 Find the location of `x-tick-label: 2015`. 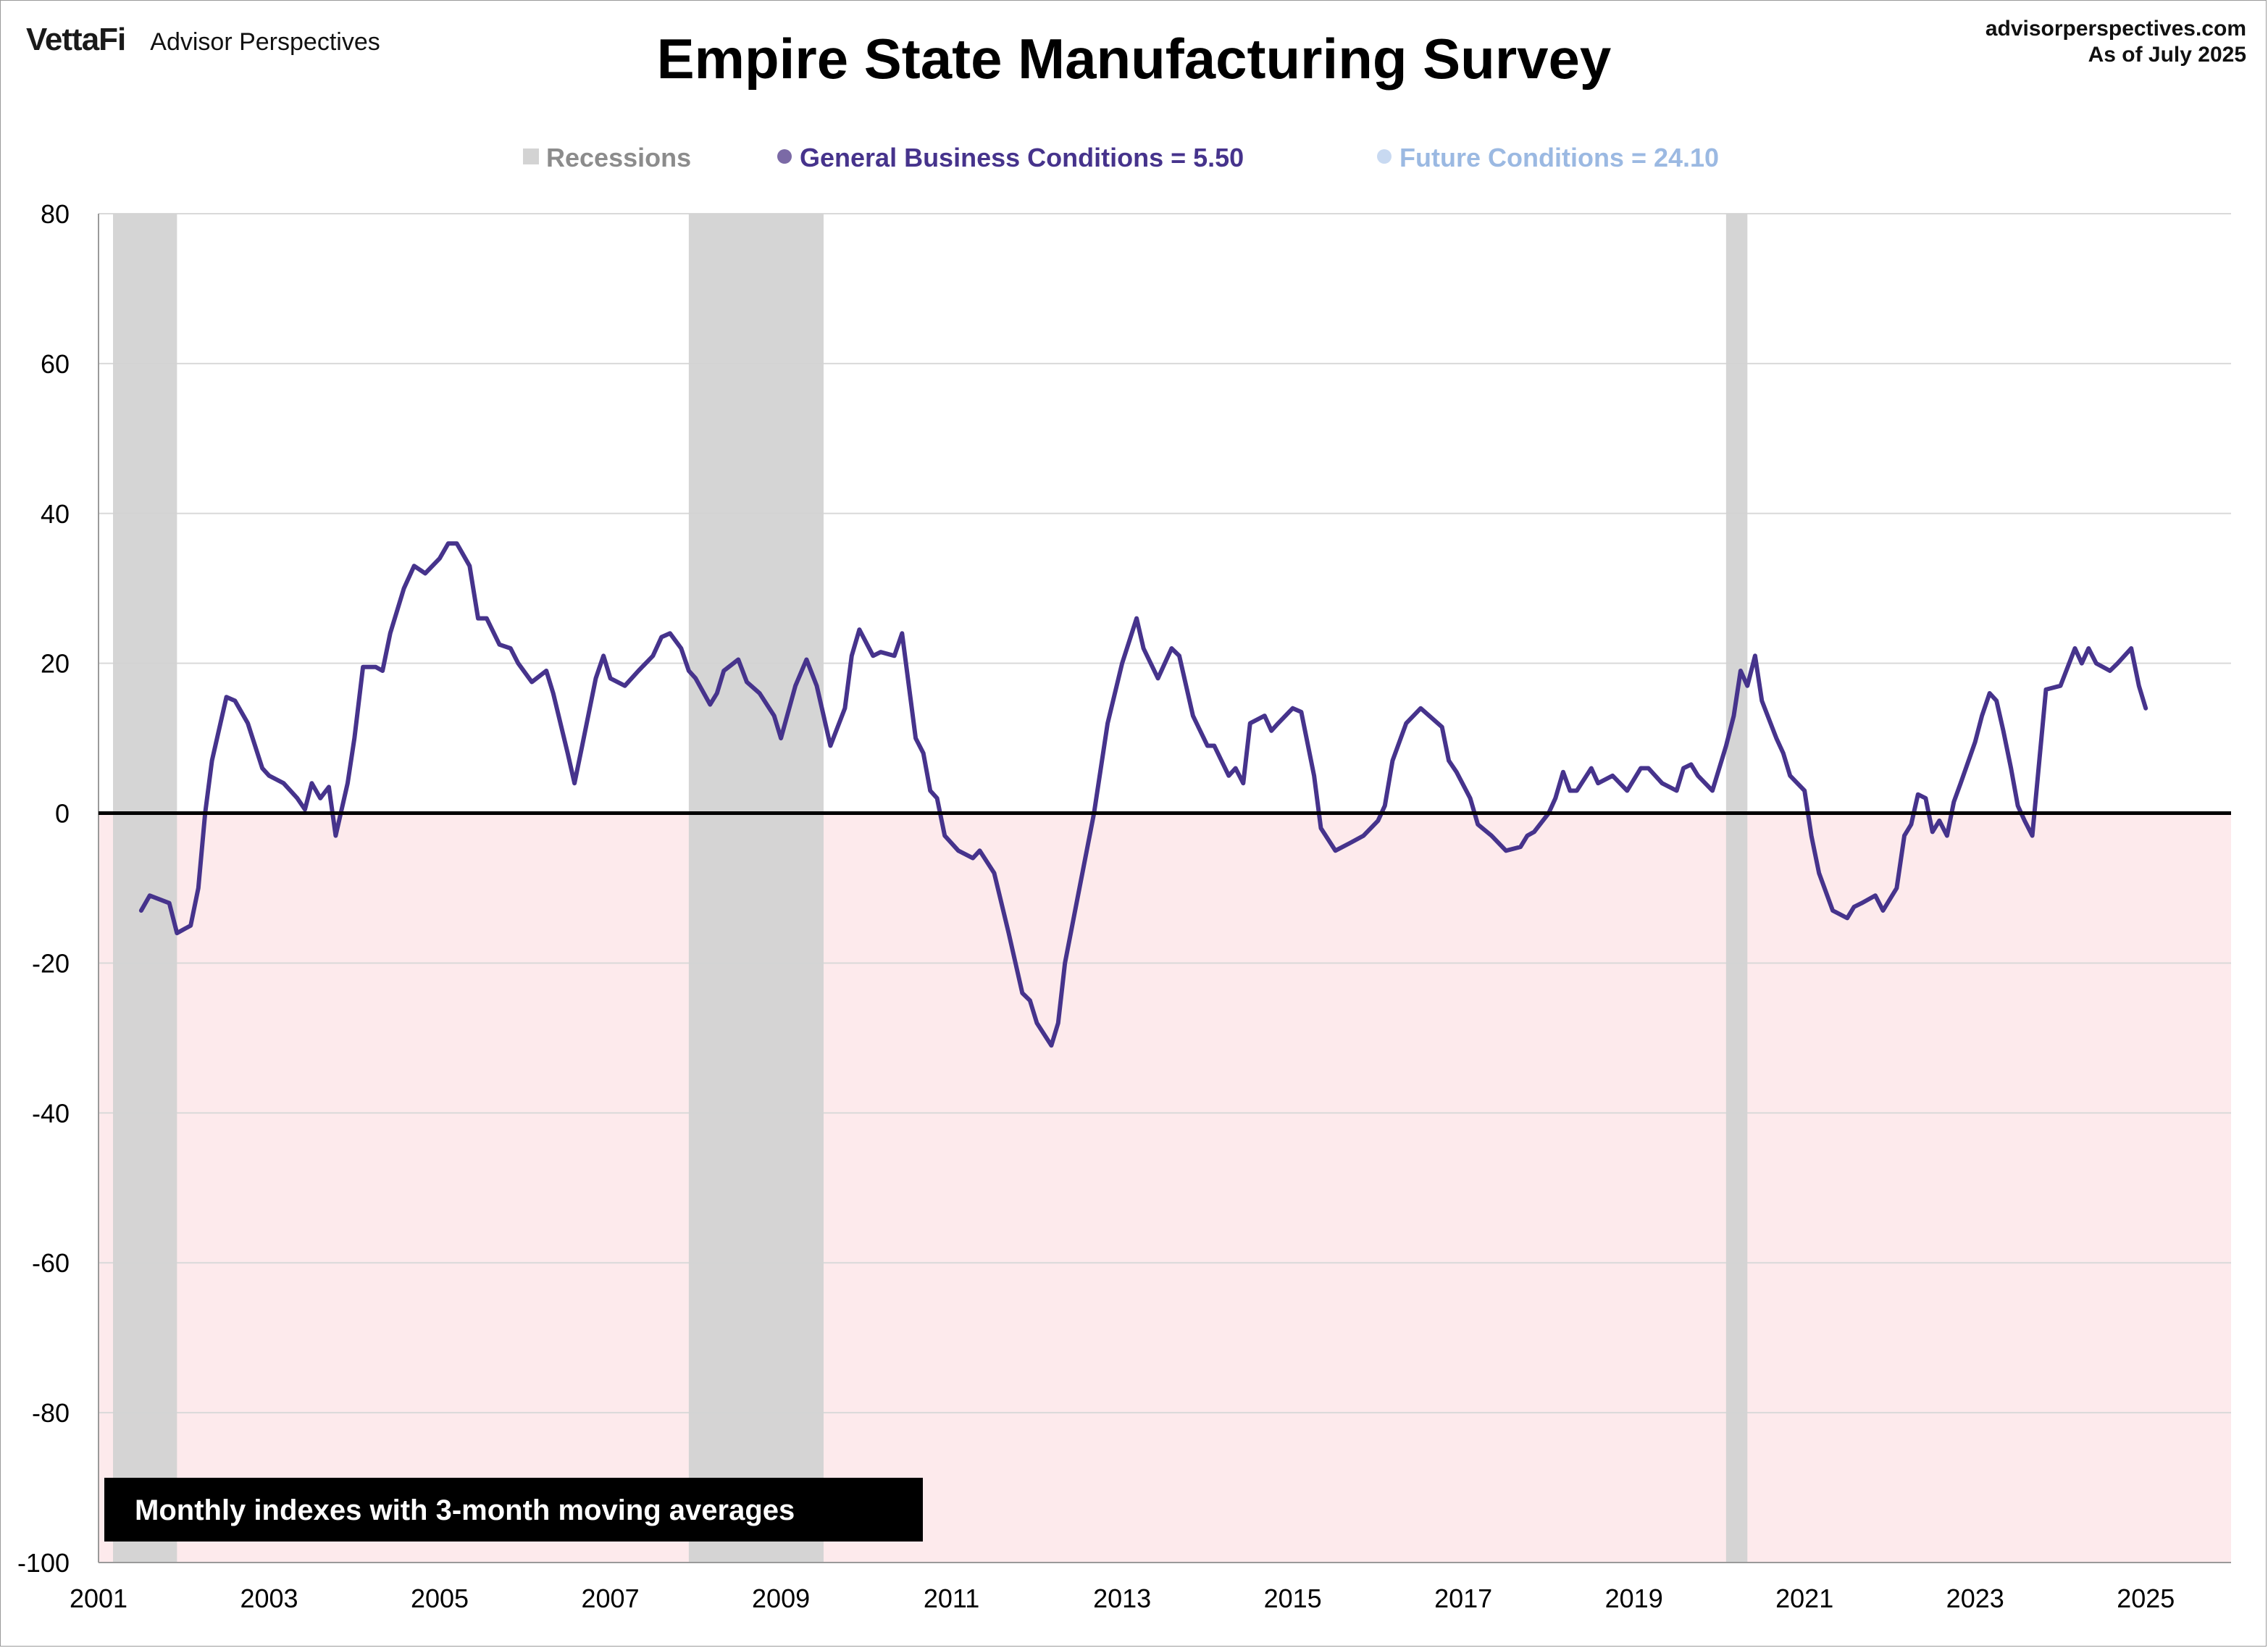

x-tick-label: 2015 is located at coordinates (1293, 1598).